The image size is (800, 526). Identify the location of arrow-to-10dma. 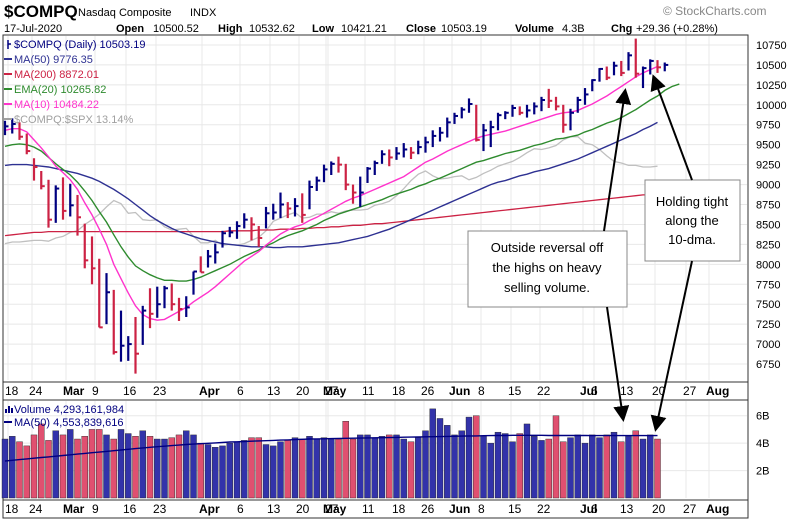
(671, 127).